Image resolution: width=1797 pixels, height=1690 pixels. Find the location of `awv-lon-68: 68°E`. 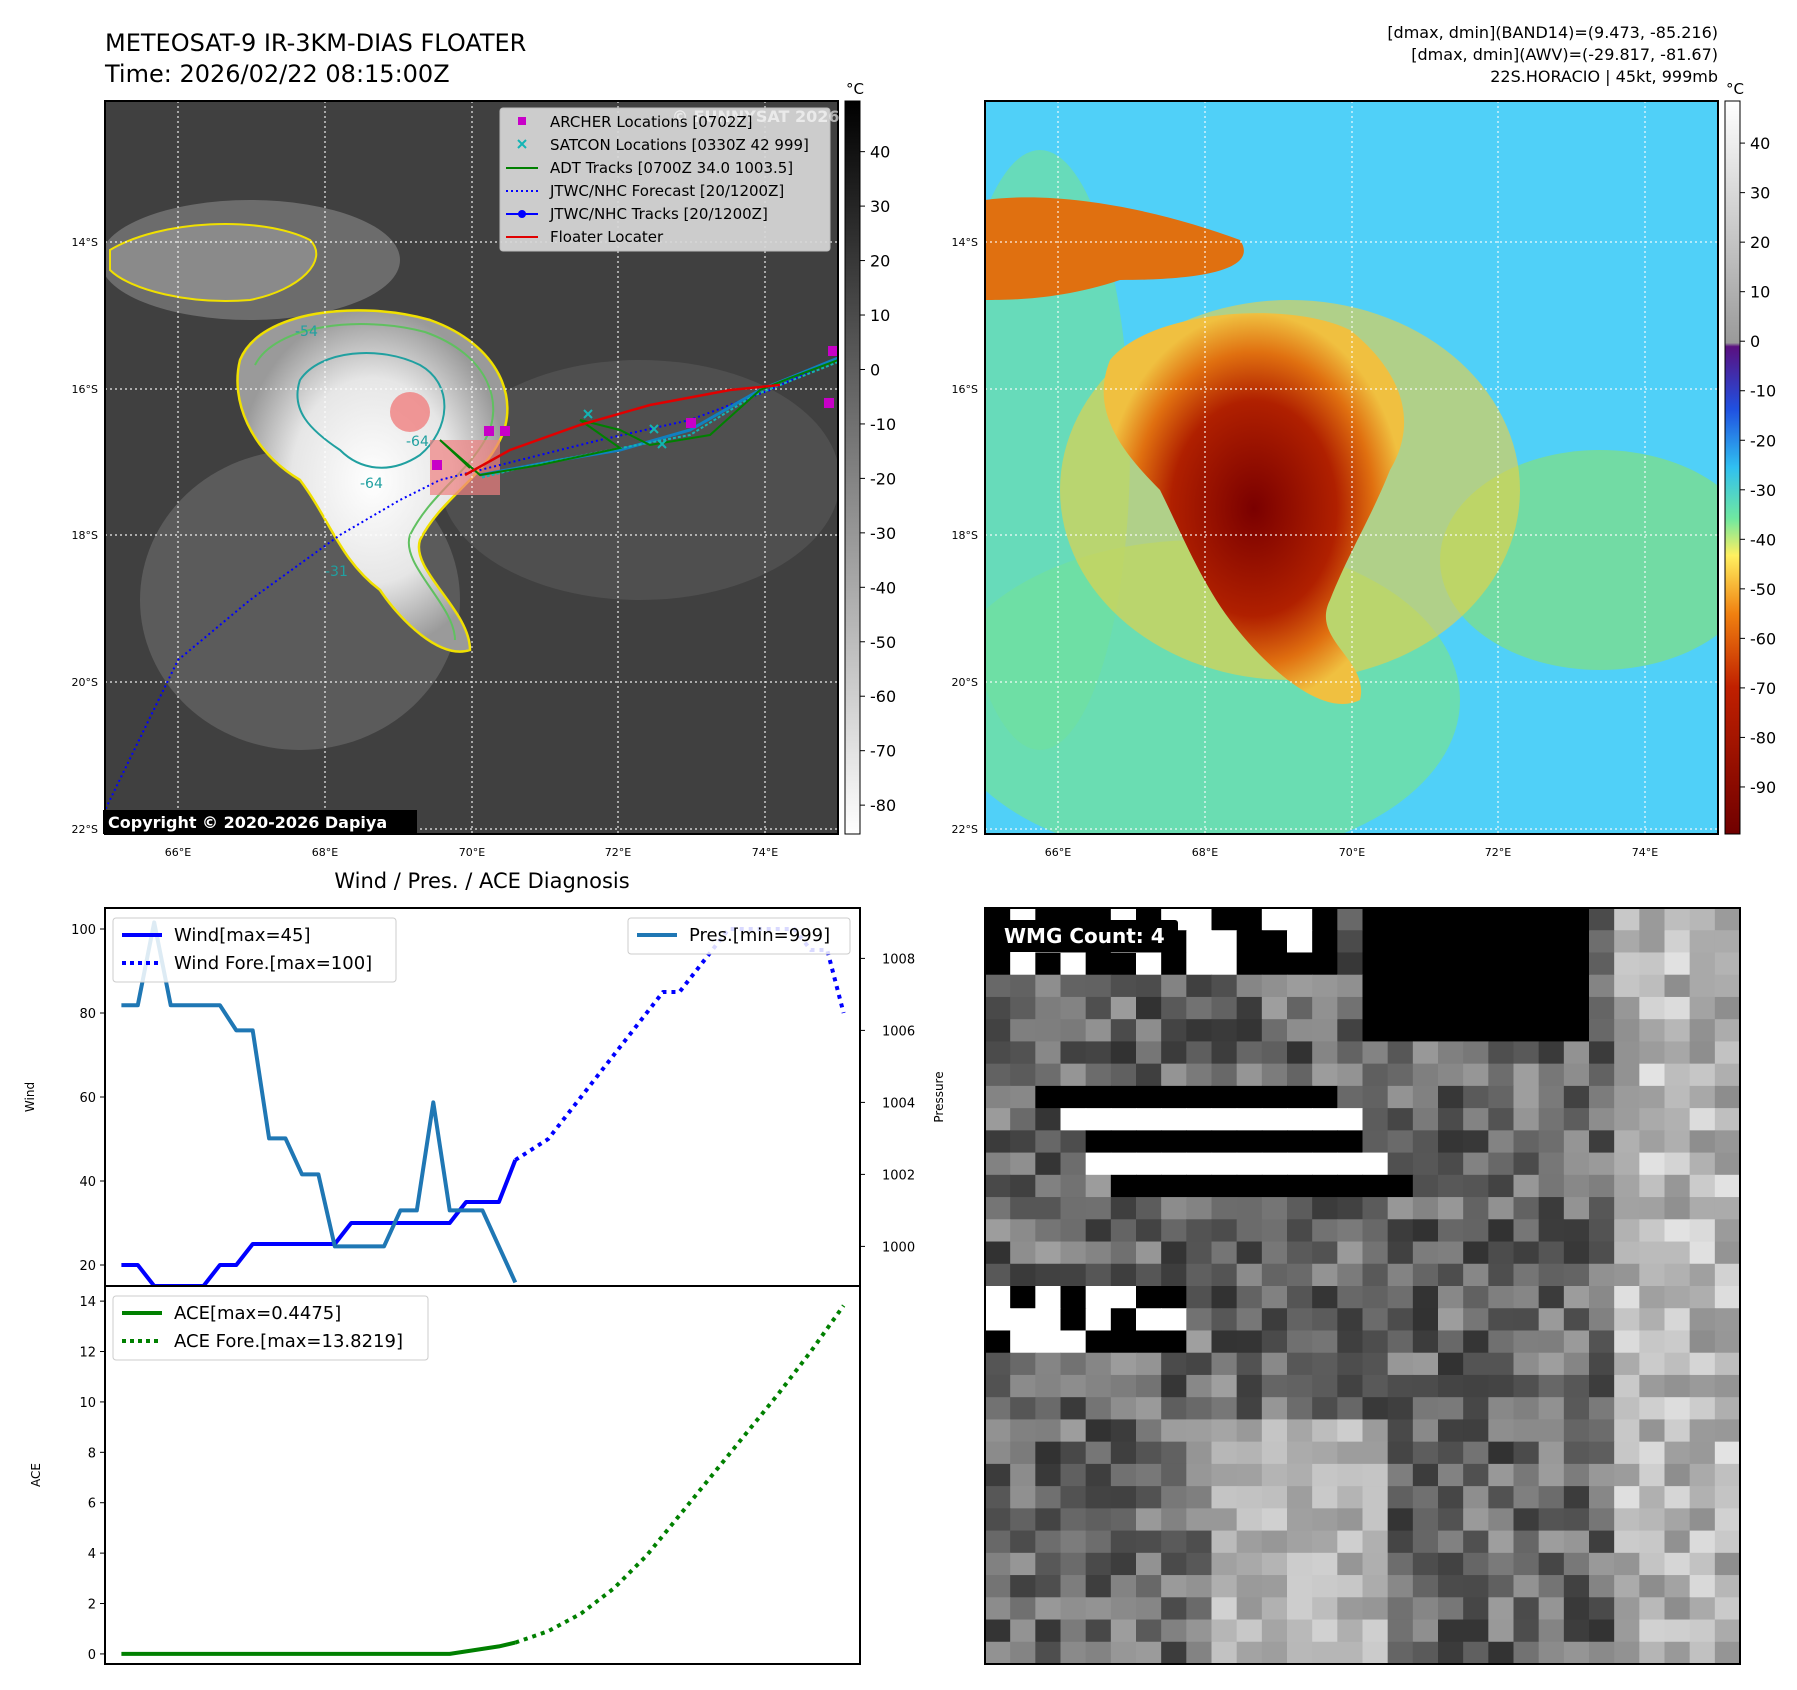

awv-lon-68: 68°E is located at coordinates (1205, 852).